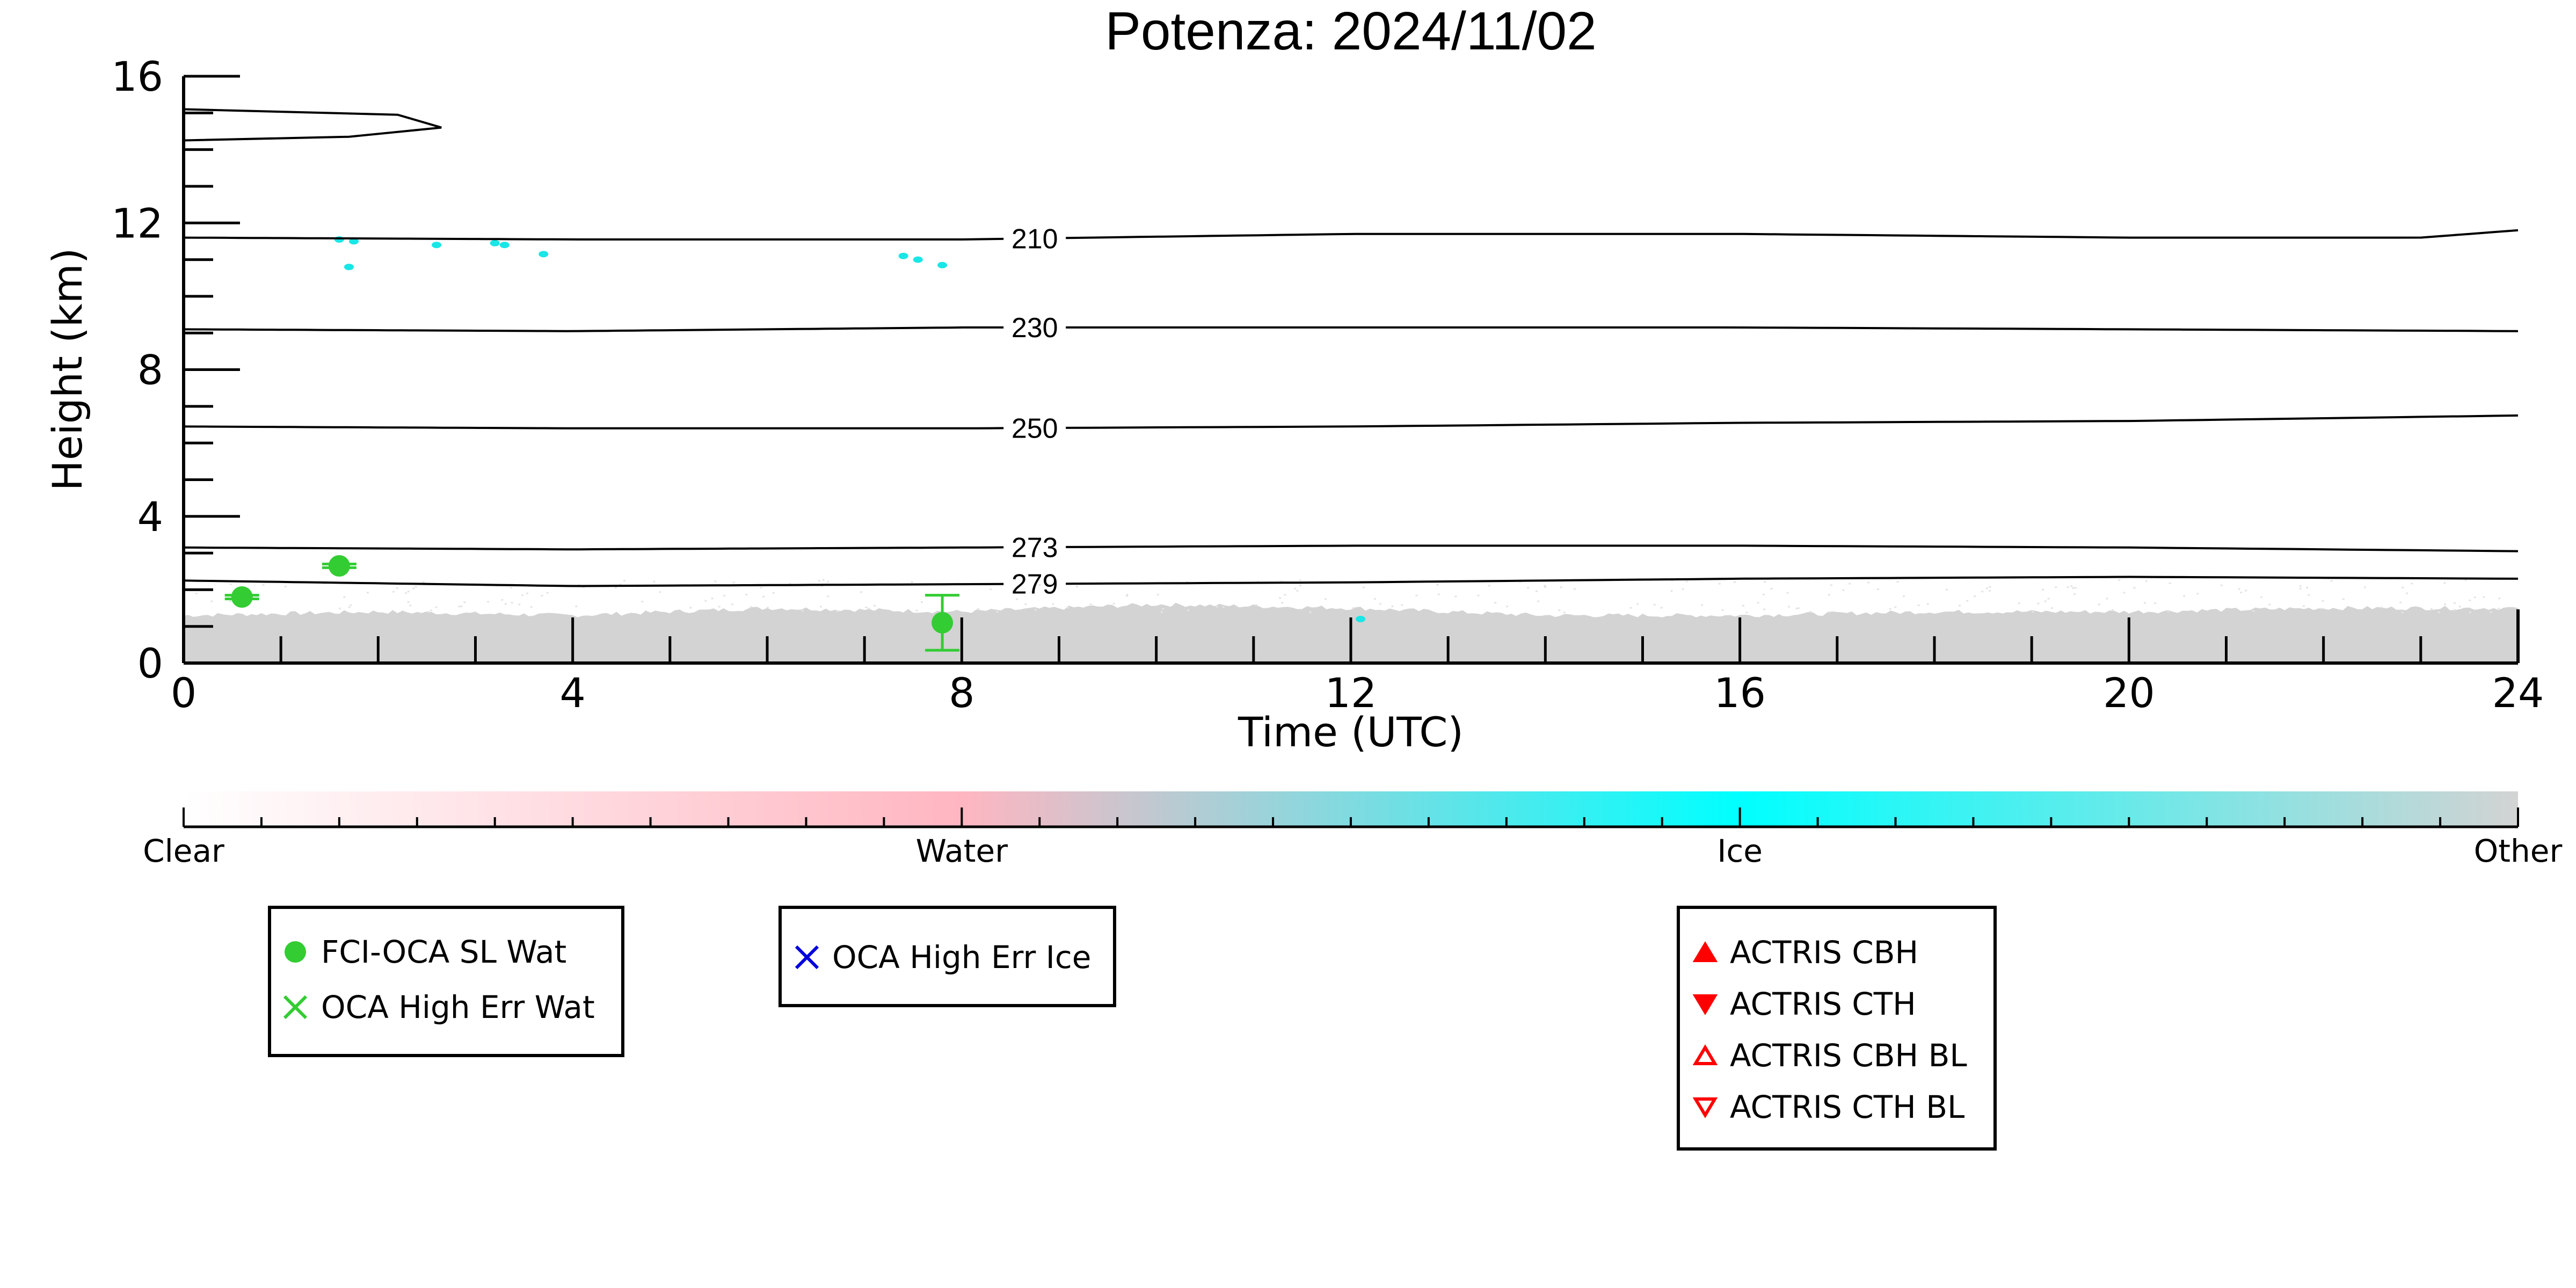 Image resolution: width=2576 pixels, height=1288 pixels. Describe the element at coordinates (1705, 1107) in the screenshot. I see `legend-marker-triangle-down` at that location.